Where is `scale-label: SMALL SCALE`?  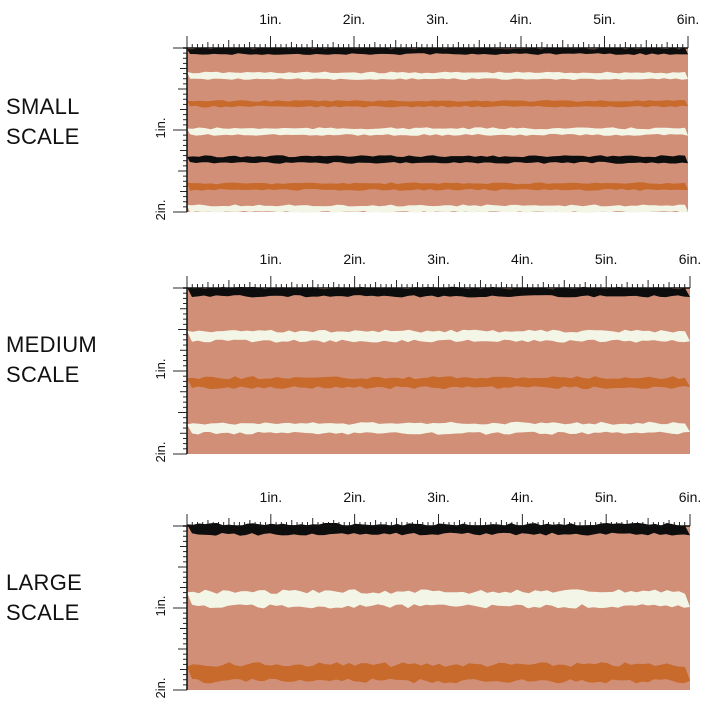 scale-label: SMALL SCALE is located at coordinates (43, 121).